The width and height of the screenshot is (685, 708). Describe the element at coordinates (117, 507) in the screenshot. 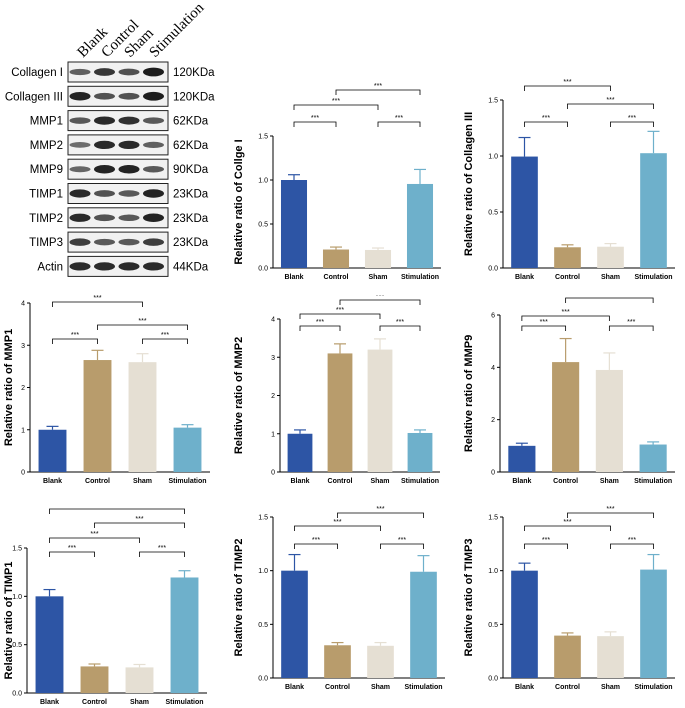

I see `significance-label: **` at that location.